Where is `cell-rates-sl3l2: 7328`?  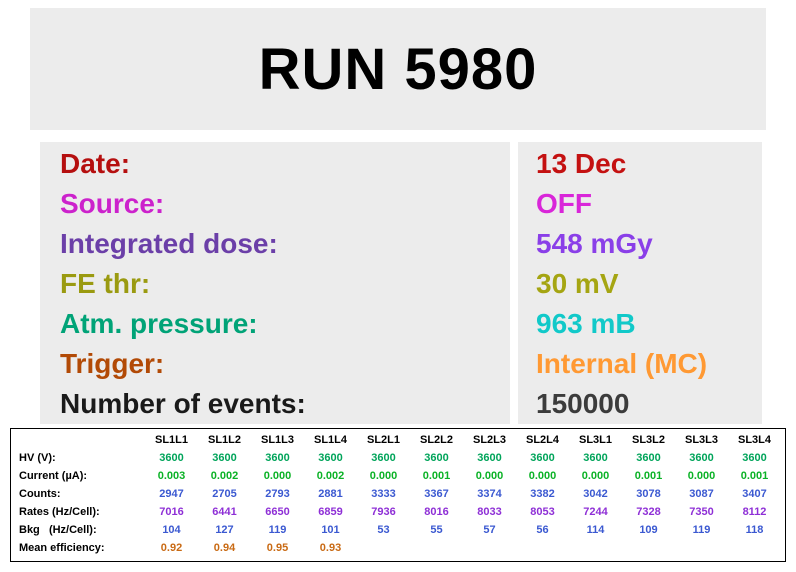 cell-rates-sl3l2: 7328 is located at coordinates (648, 512).